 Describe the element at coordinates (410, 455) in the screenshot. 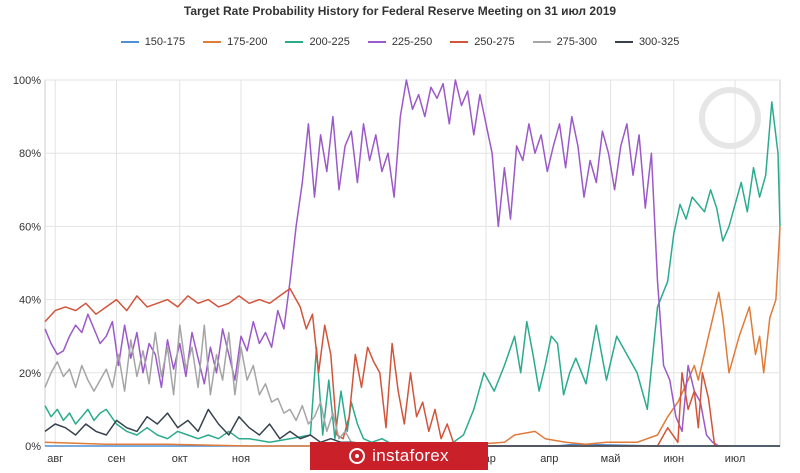

I see `watermark-text: instaforex` at that location.